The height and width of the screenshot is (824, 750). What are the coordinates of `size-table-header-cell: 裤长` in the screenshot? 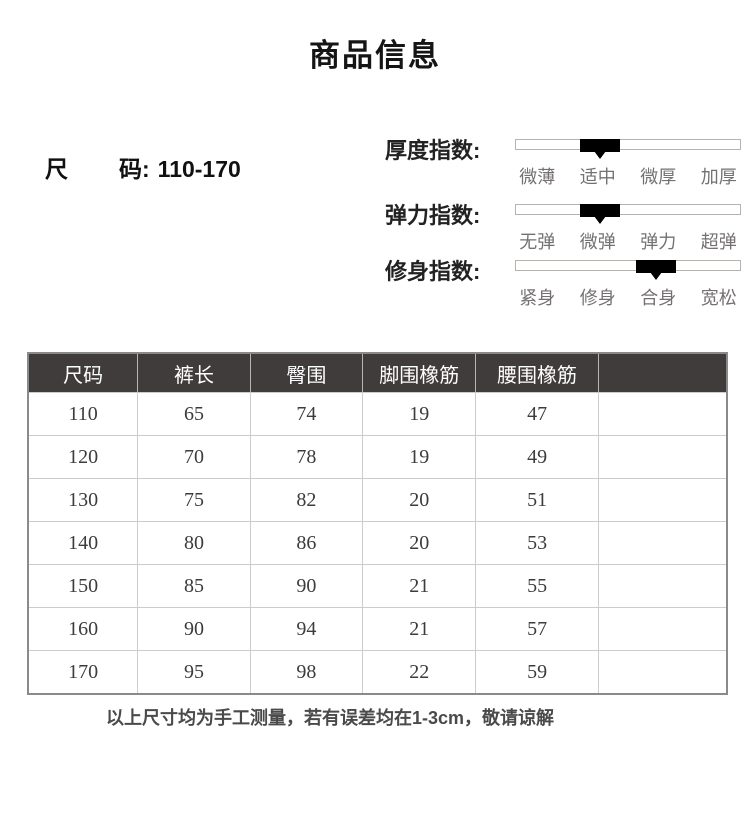 It's located at (194, 373).